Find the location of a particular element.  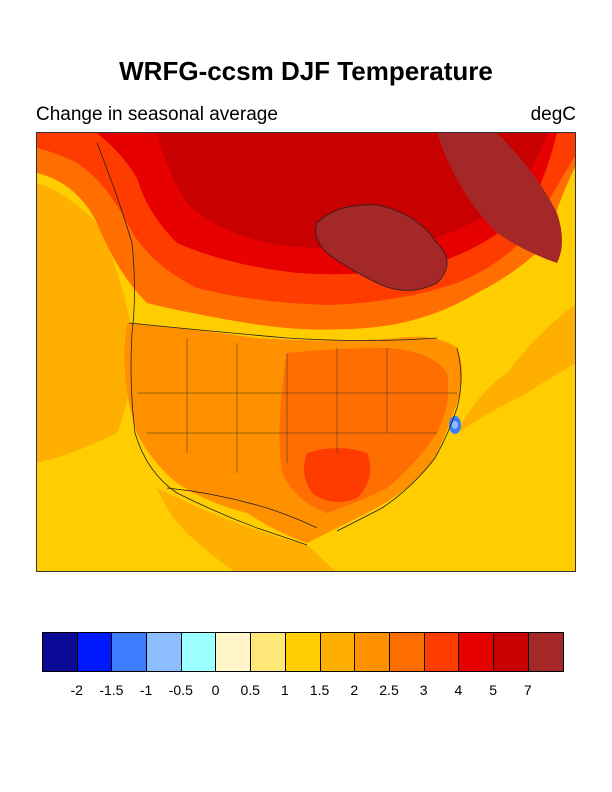

mexico-land is located at coordinates (246, 529).